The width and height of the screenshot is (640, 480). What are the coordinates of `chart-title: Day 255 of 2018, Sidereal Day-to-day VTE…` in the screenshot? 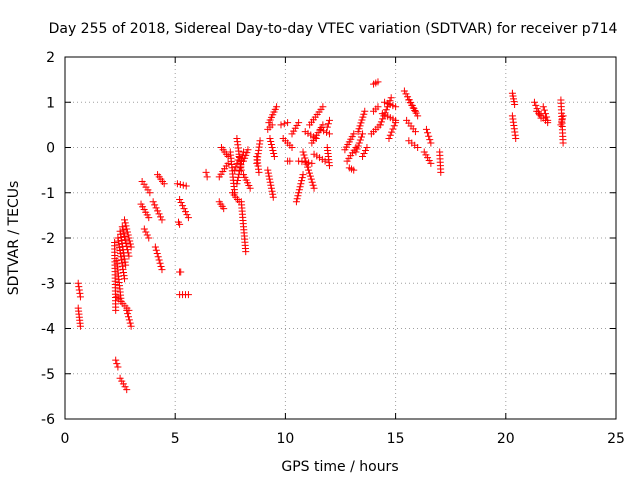 It's located at (333, 29).